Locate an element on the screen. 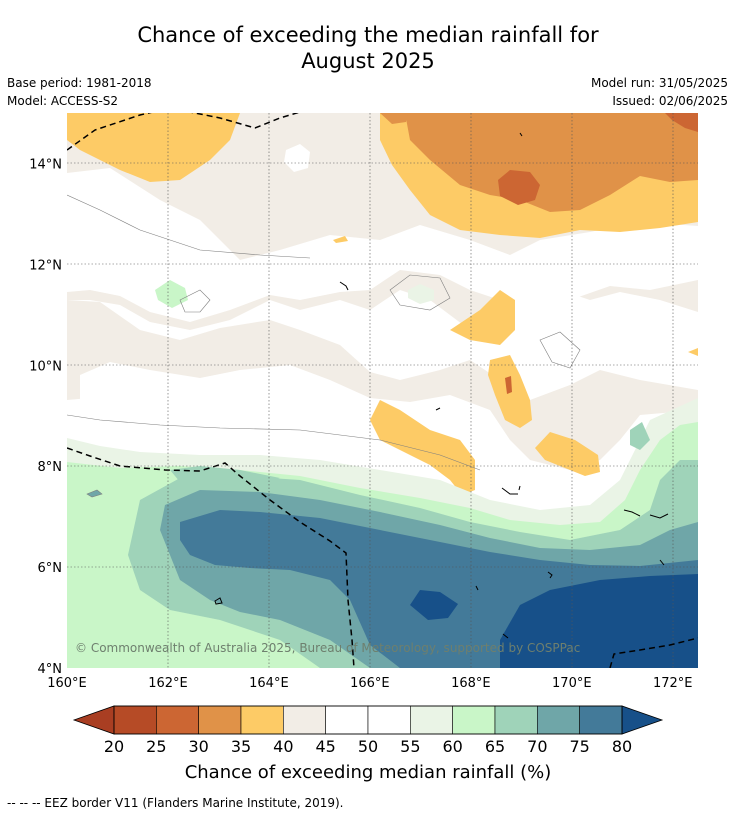 This screenshot has width=736, height=816. contour-35-40-e is located at coordinates (340, 239).